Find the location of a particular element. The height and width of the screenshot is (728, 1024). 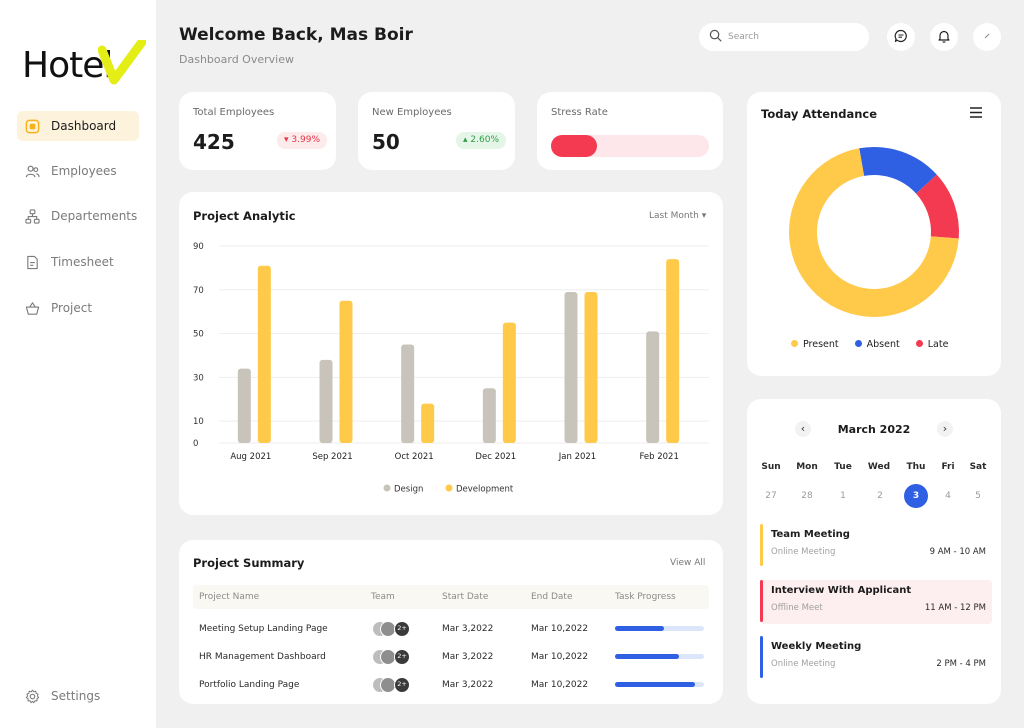

search-bar is located at coordinates (784, 37).